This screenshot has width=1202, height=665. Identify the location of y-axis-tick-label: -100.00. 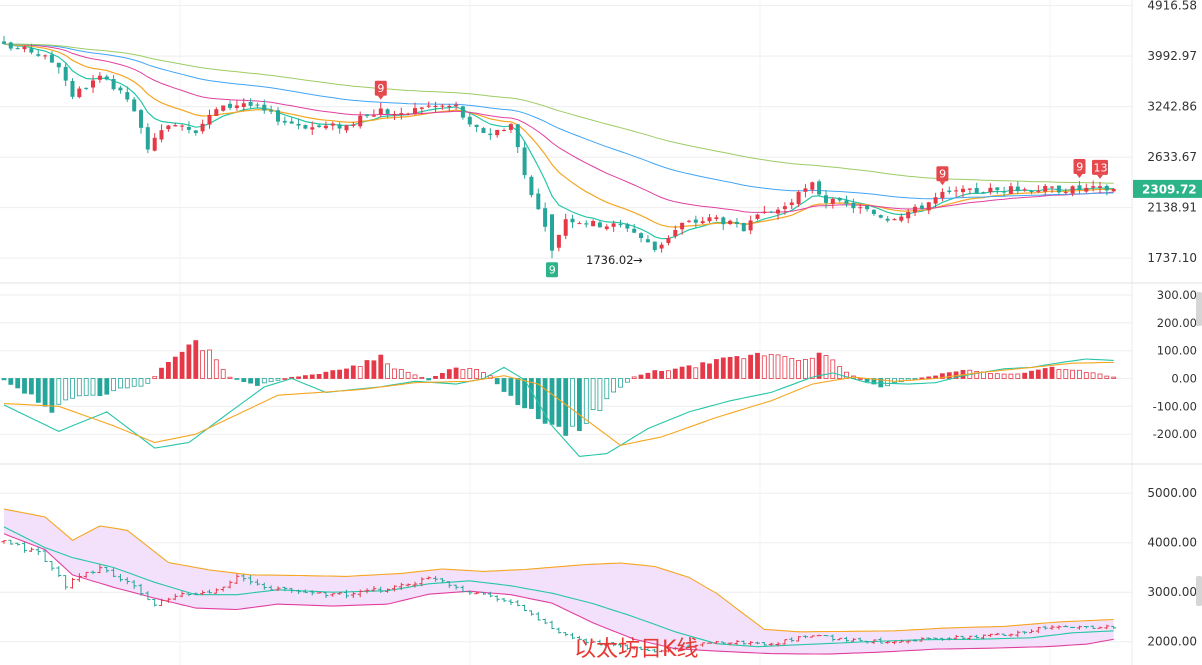
(1175, 406).